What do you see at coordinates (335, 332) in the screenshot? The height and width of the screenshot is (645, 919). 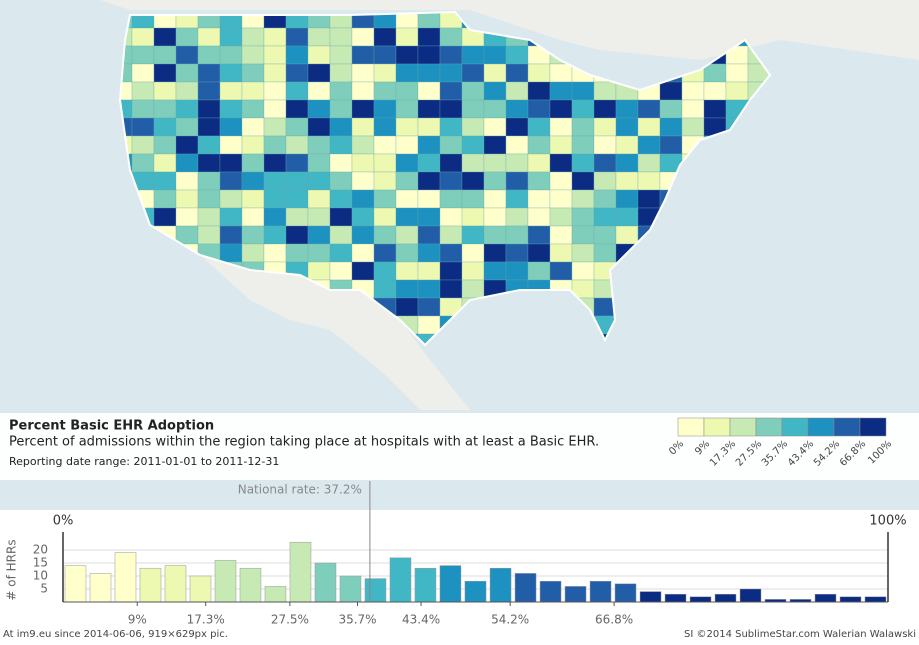 I see `mexico` at bounding box center [335, 332].